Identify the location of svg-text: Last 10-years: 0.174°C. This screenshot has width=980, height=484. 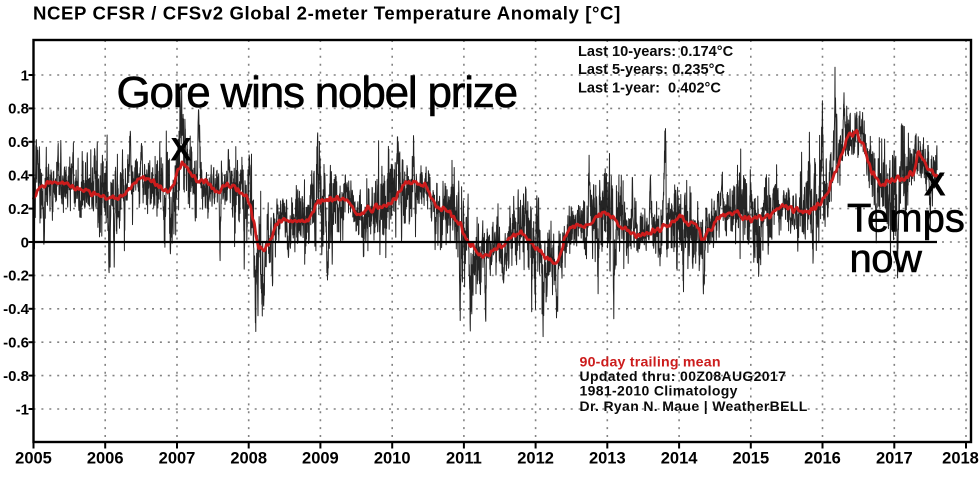
(656, 52).